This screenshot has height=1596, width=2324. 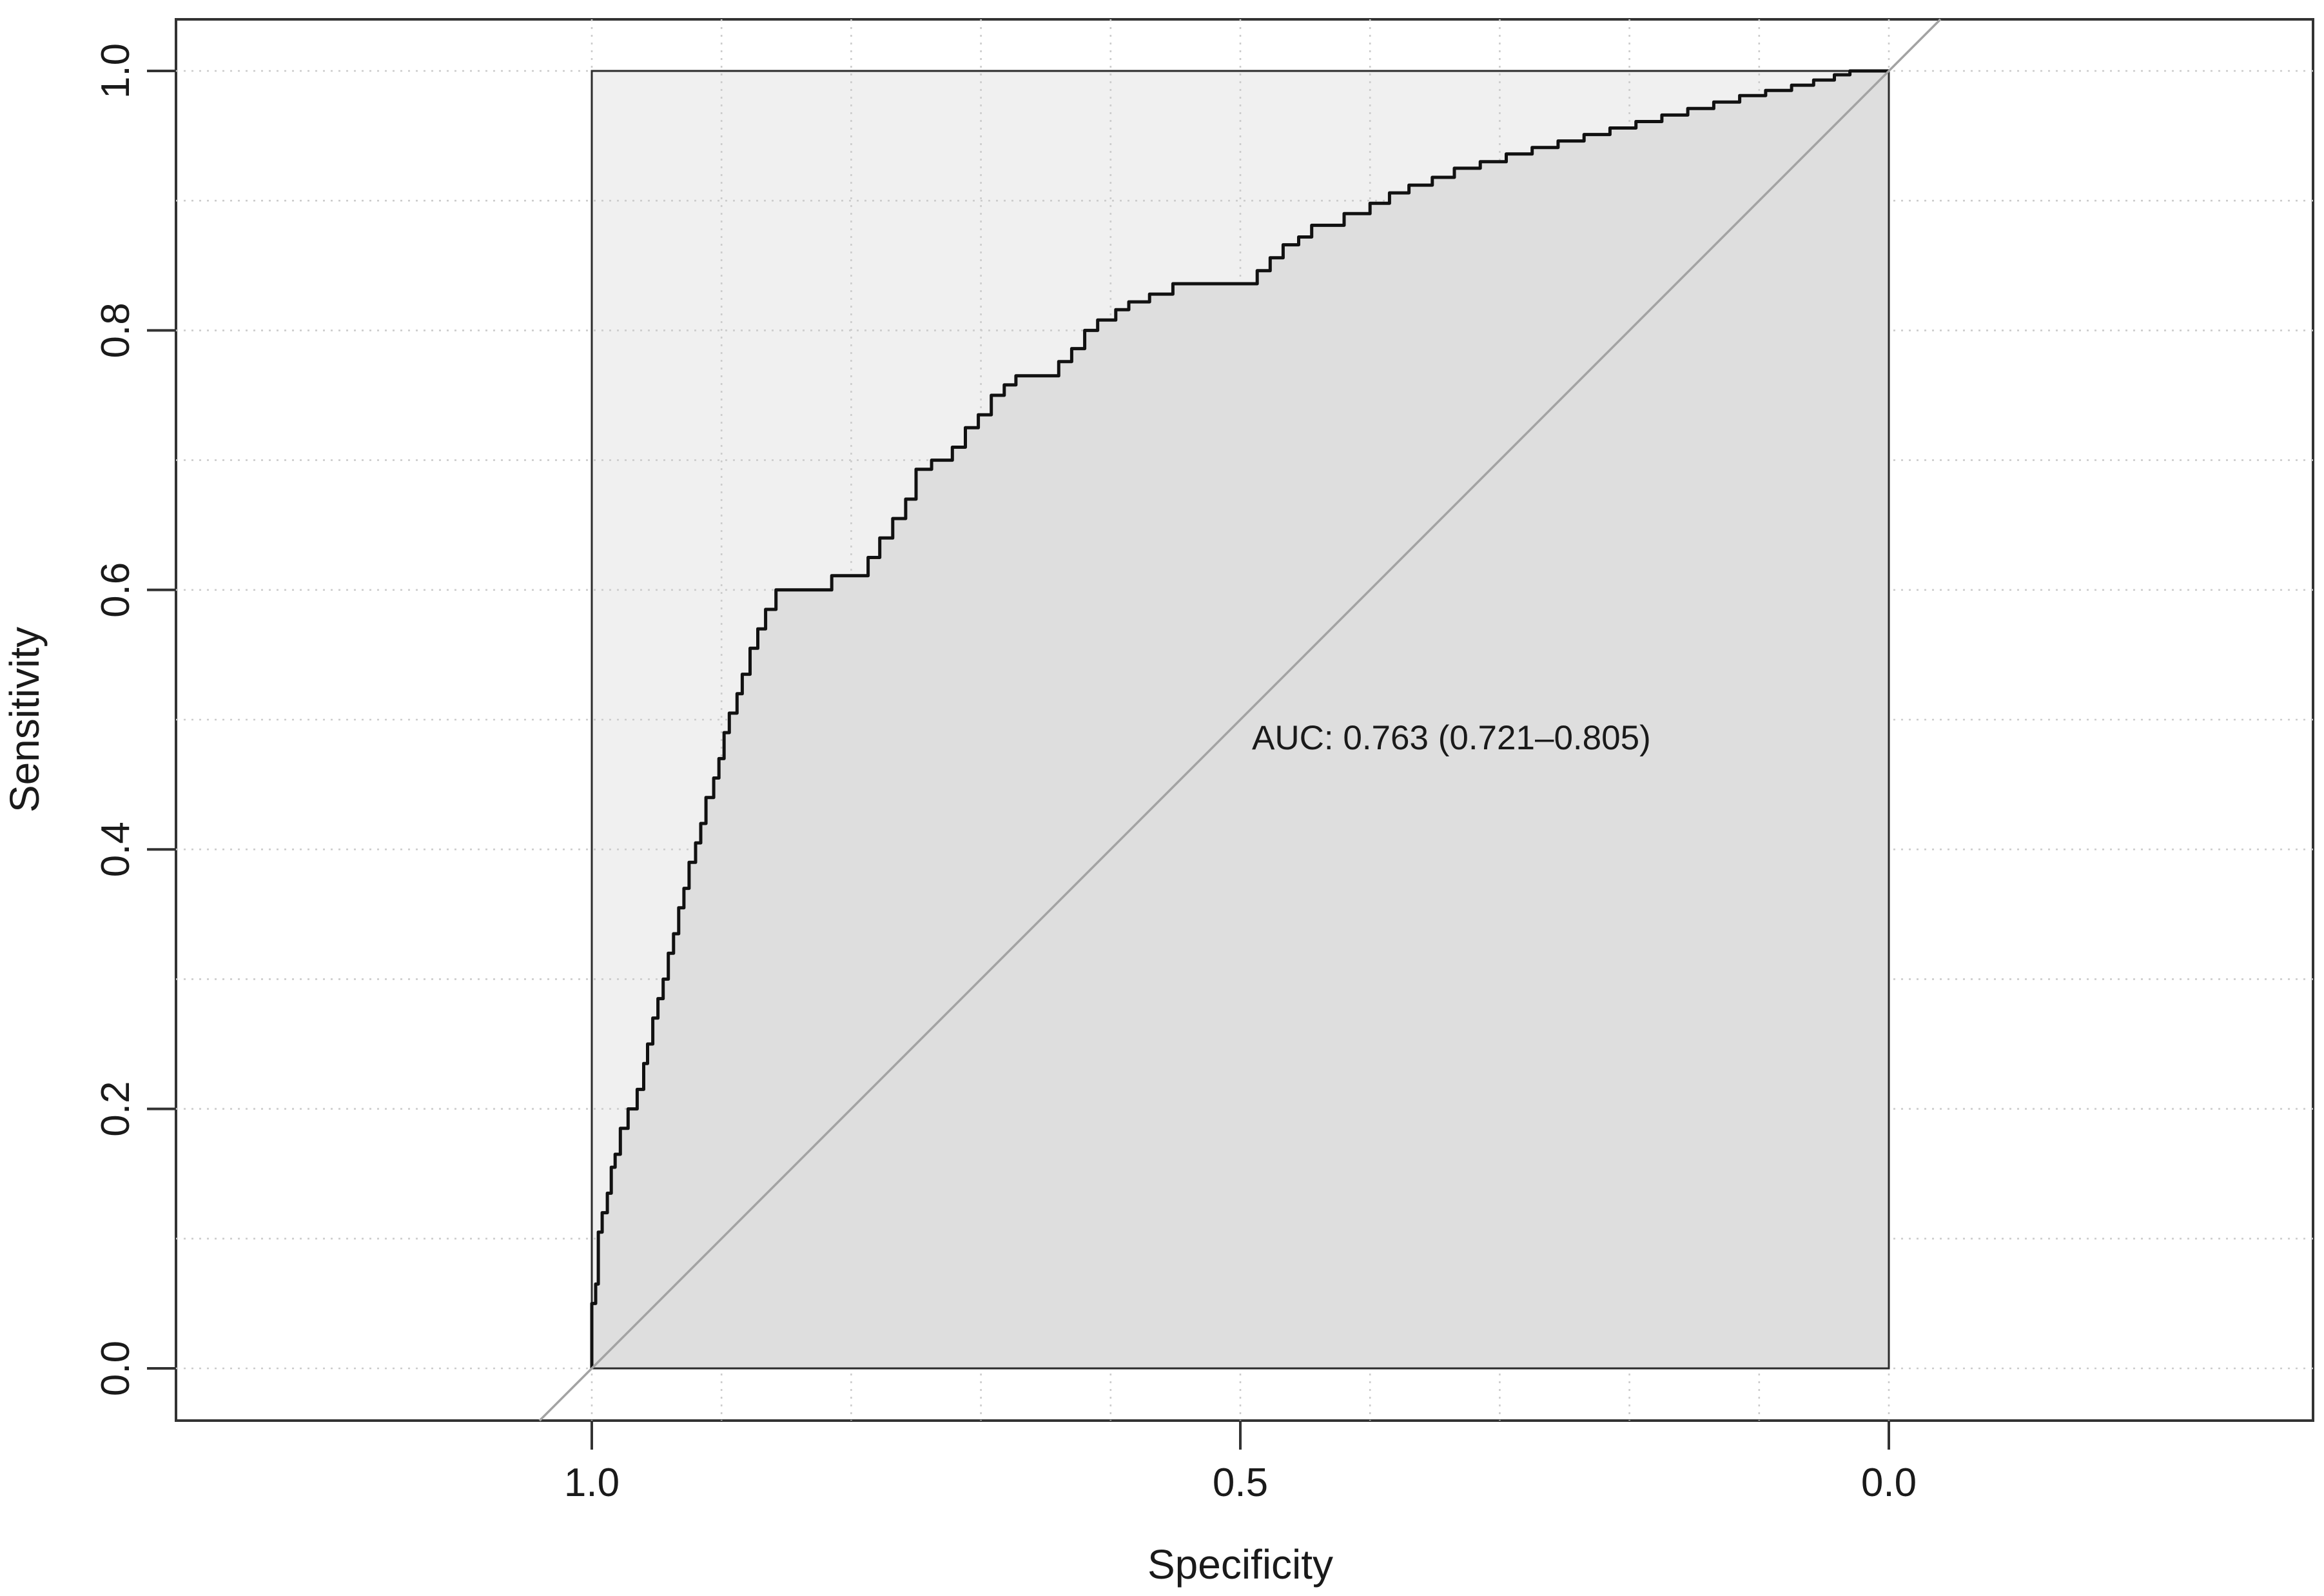 I want to click on y-tick-label: 0.6, so click(x=115, y=590).